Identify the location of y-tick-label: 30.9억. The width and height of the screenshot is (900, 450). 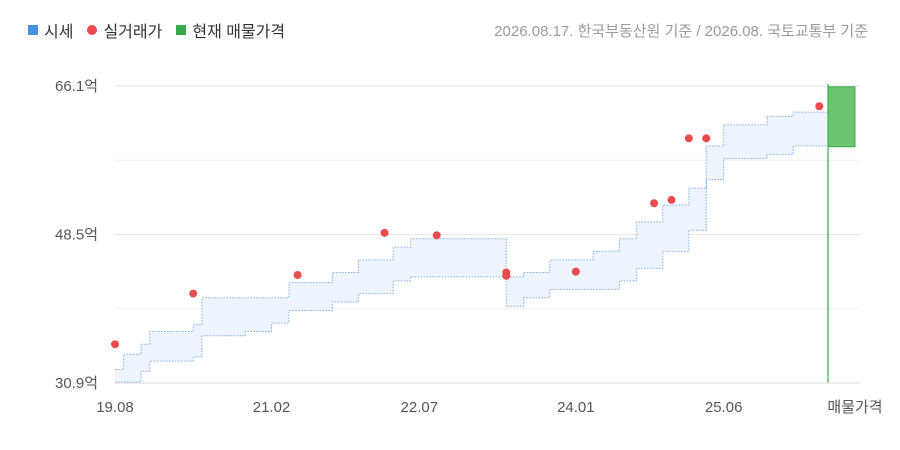
(76, 383).